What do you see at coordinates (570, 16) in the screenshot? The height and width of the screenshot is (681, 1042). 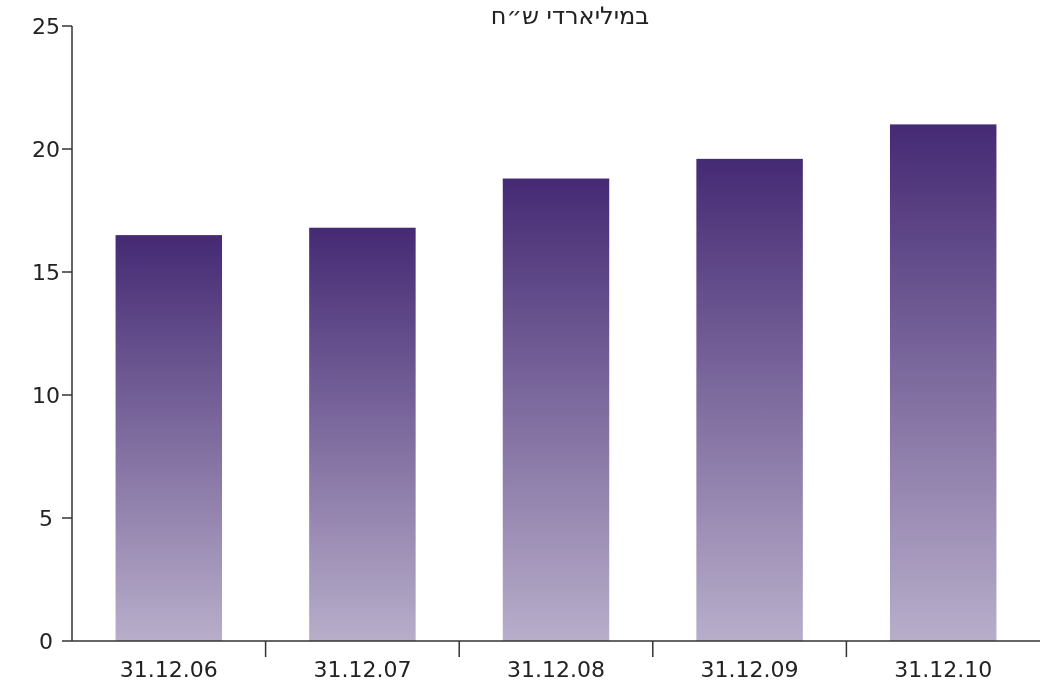 I see `chart-title: במיליארדי ש״ח` at bounding box center [570, 16].